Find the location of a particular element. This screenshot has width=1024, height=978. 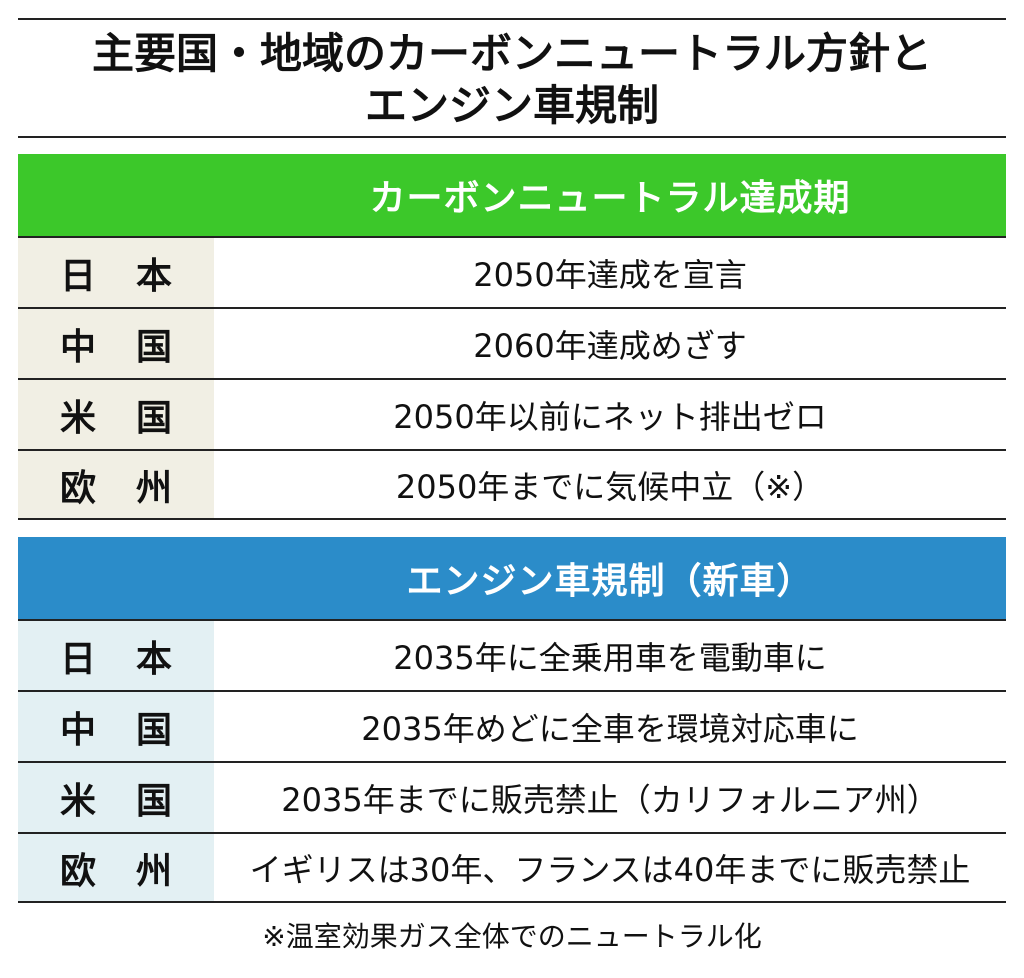

row-value: 2035年に全乗用車を電動車に is located at coordinates (610, 655).